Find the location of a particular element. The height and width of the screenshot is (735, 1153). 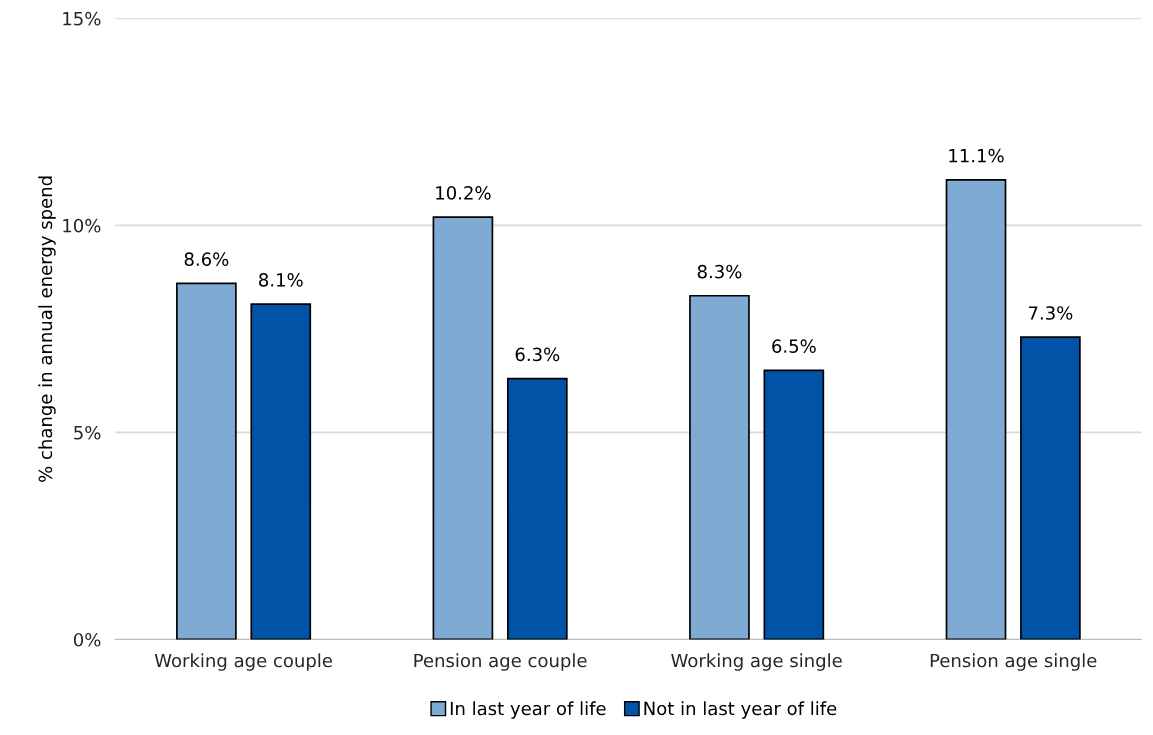

y-tick-label: 10% is located at coordinates (82, 225).